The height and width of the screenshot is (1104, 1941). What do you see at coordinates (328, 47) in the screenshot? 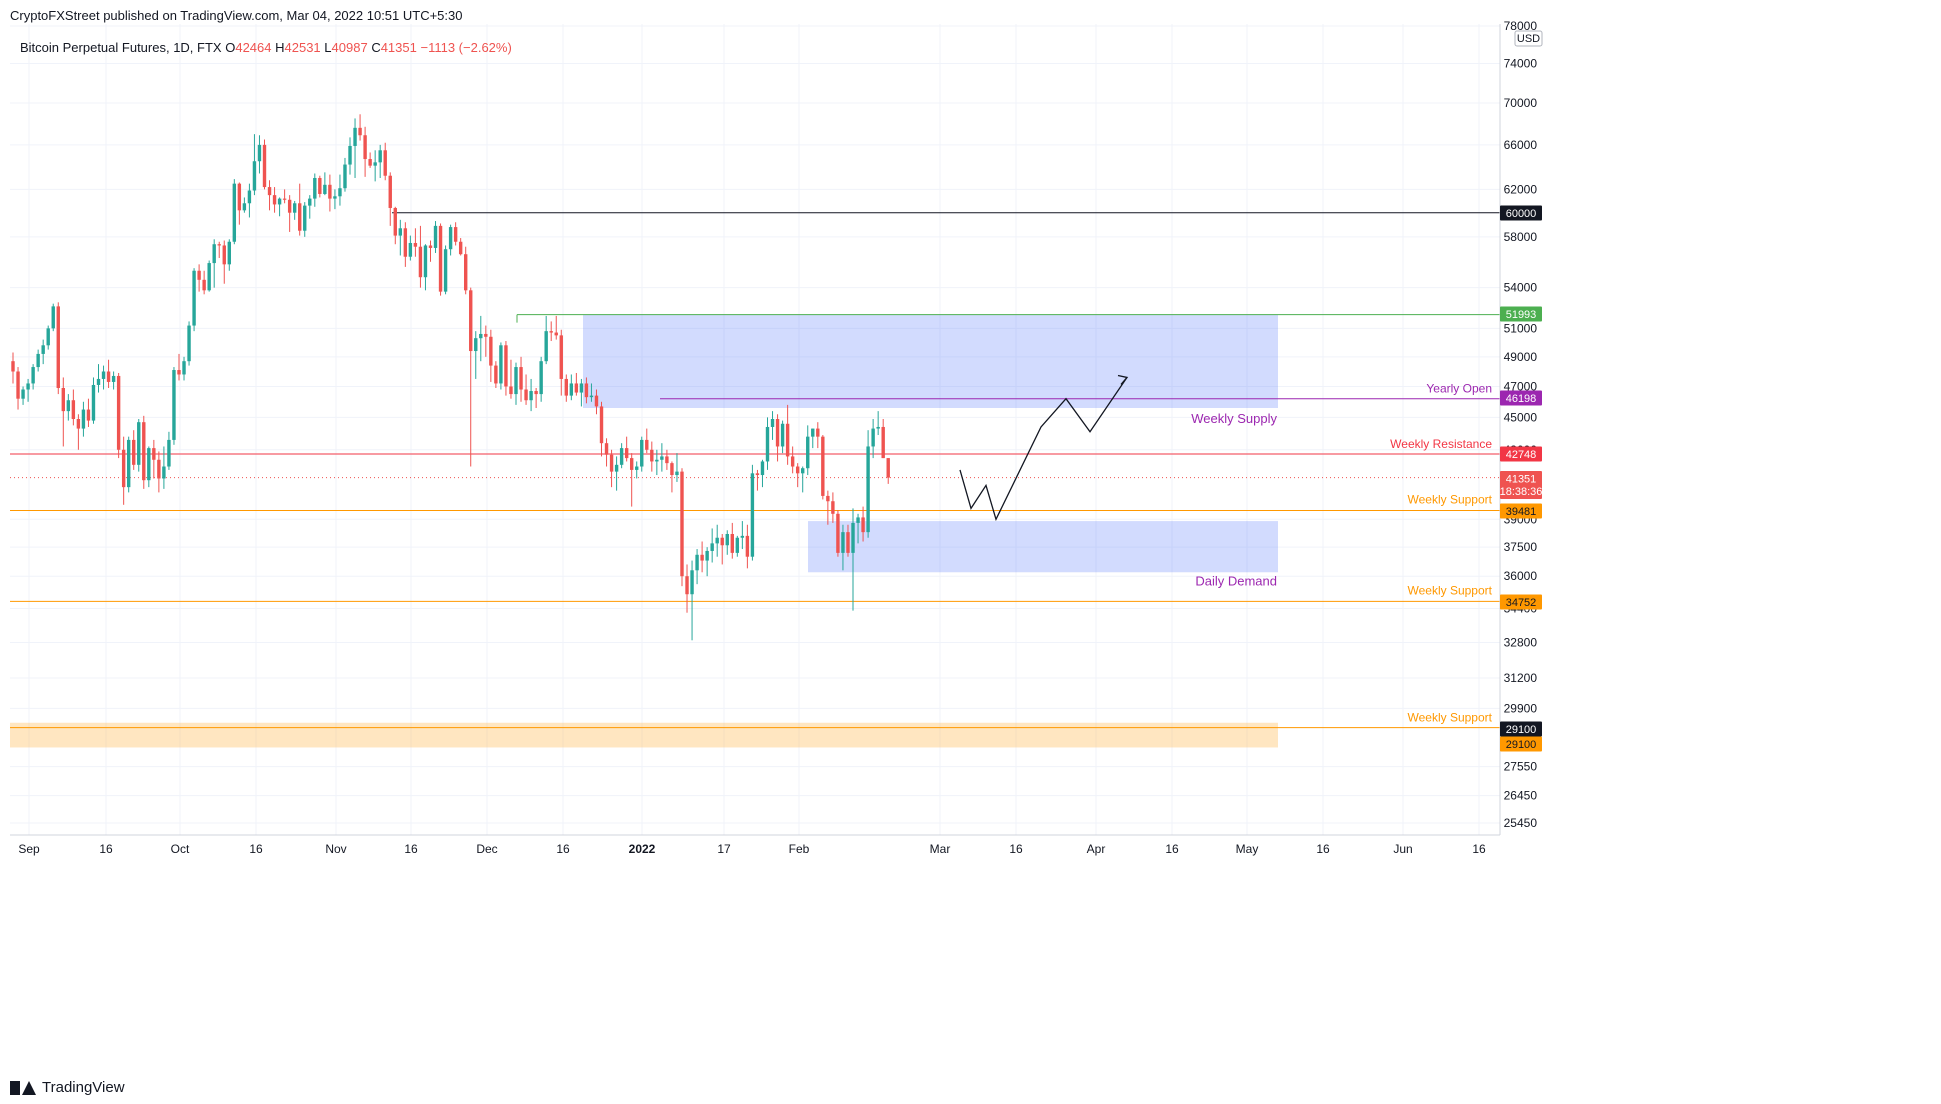
I see `low-label: L` at bounding box center [328, 47].